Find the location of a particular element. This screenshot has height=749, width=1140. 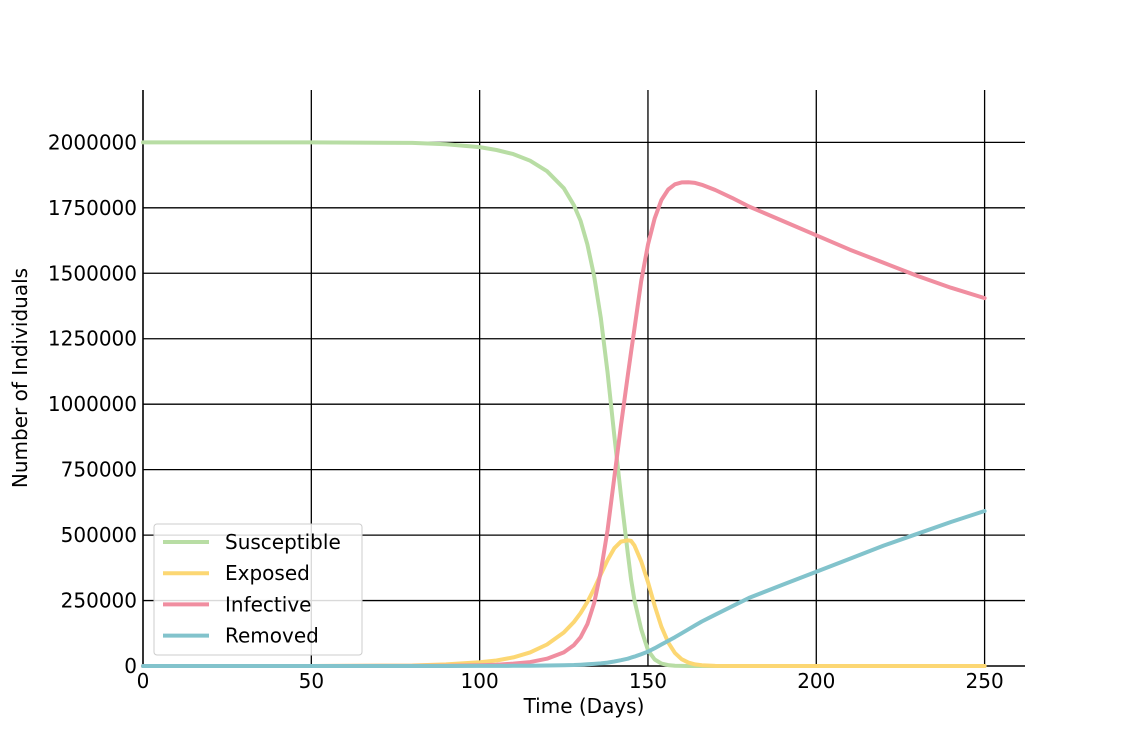

x-tick-label: 200 is located at coordinates (816, 681).